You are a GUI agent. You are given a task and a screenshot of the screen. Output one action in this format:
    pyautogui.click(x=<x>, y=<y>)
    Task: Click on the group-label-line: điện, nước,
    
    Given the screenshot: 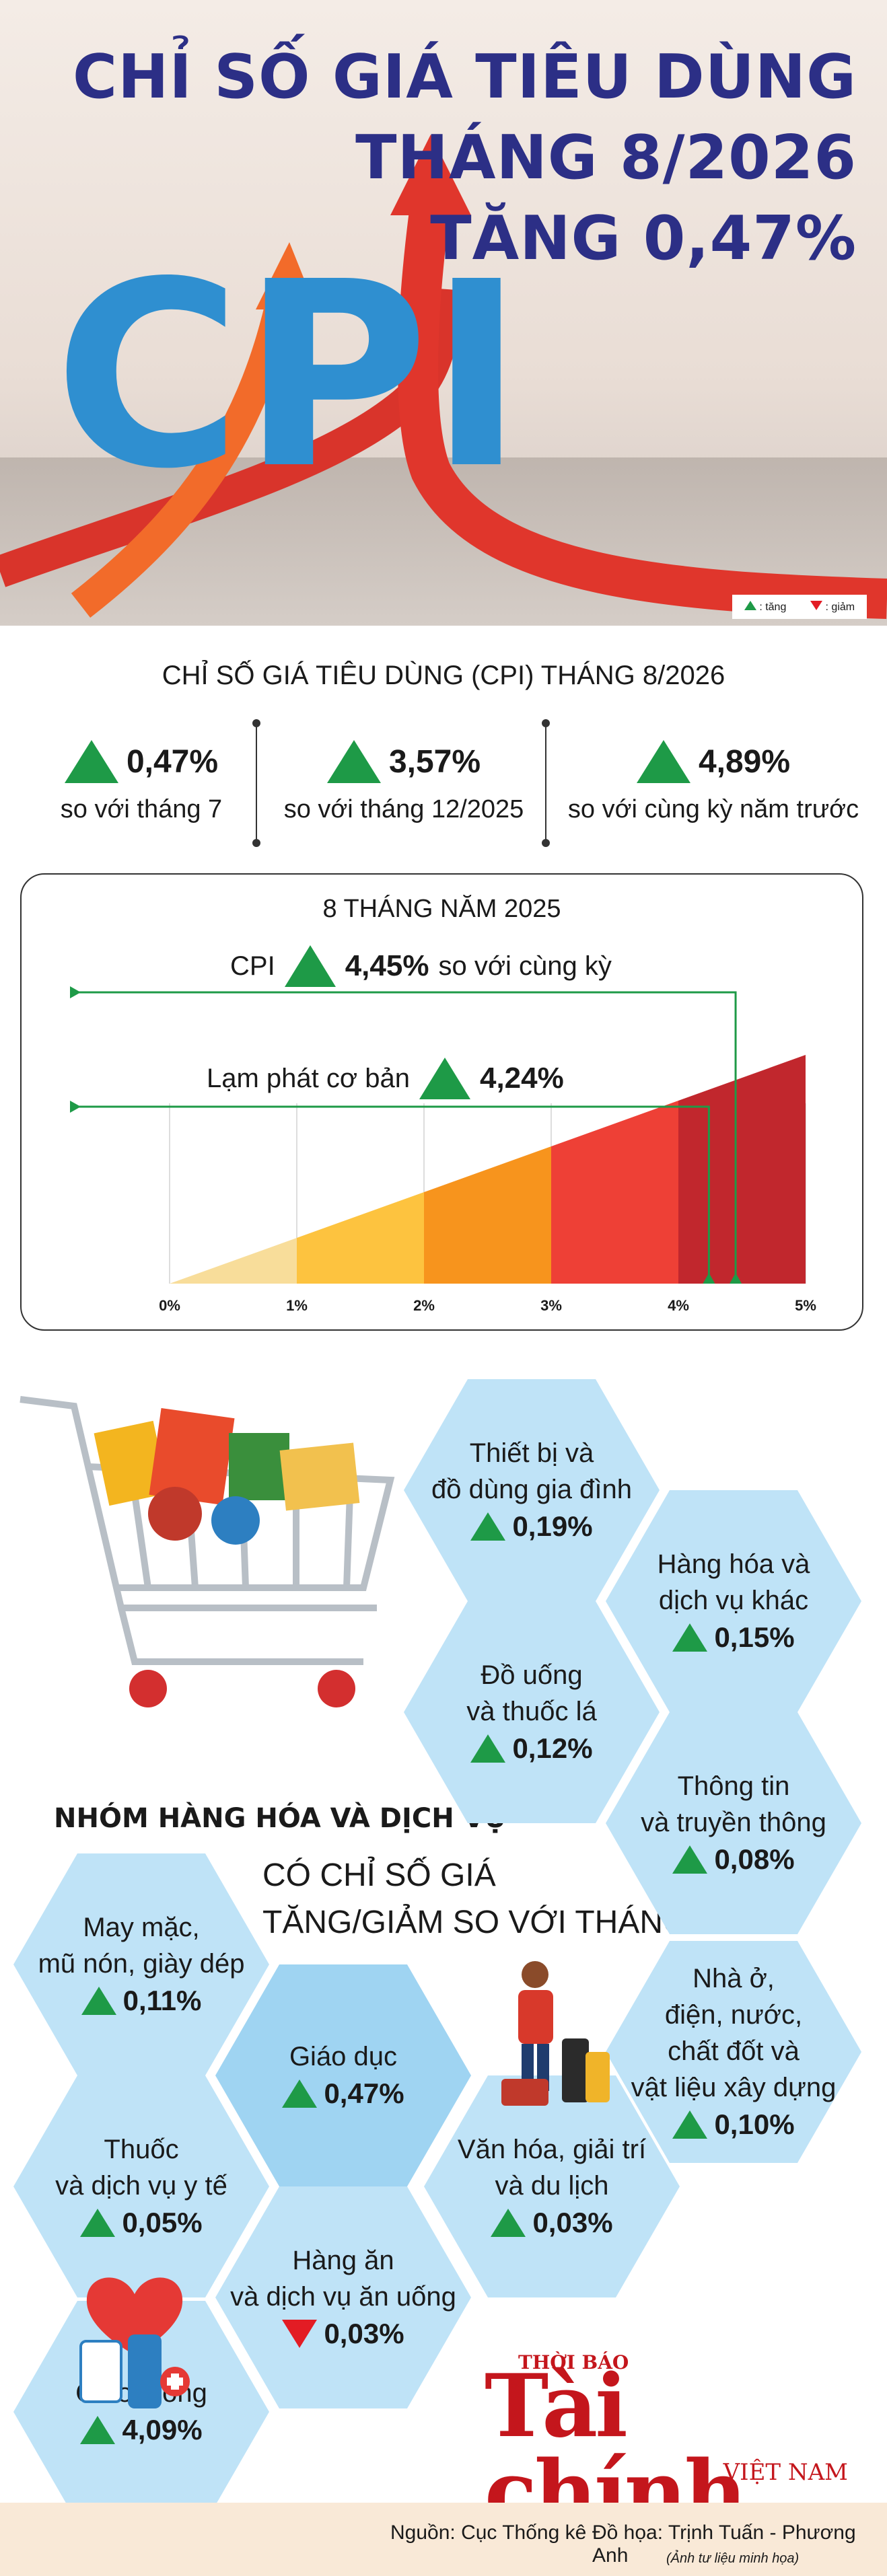 What is the action you would take?
    pyautogui.click(x=733, y=2015)
    